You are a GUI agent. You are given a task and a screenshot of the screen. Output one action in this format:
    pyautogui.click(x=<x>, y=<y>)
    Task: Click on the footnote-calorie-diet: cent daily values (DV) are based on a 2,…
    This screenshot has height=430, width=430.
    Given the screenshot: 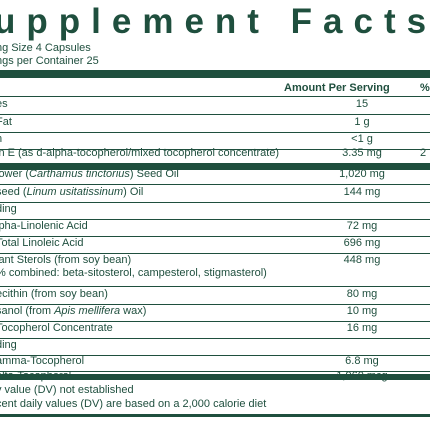 What is the action you would take?
    pyautogui.click(x=133, y=404)
    